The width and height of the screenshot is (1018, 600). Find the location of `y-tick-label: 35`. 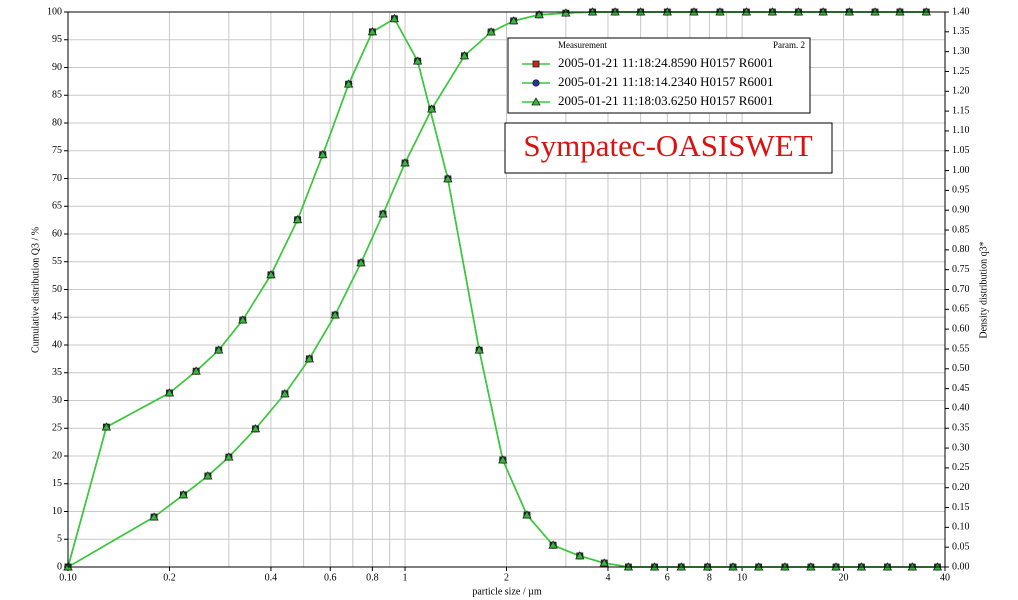

y-tick-label: 35 is located at coordinates (57, 372).